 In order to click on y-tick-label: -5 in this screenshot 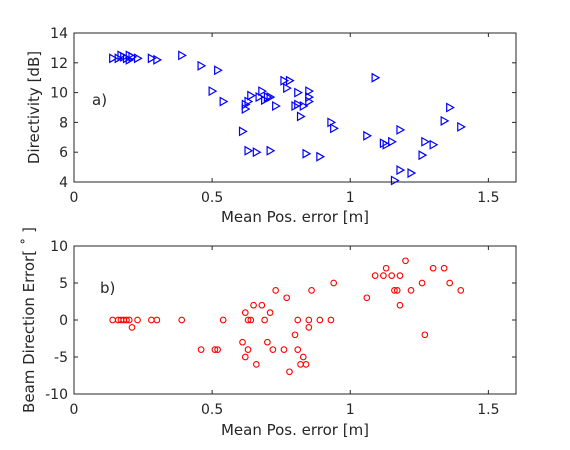, I will do `click(61, 358)`.